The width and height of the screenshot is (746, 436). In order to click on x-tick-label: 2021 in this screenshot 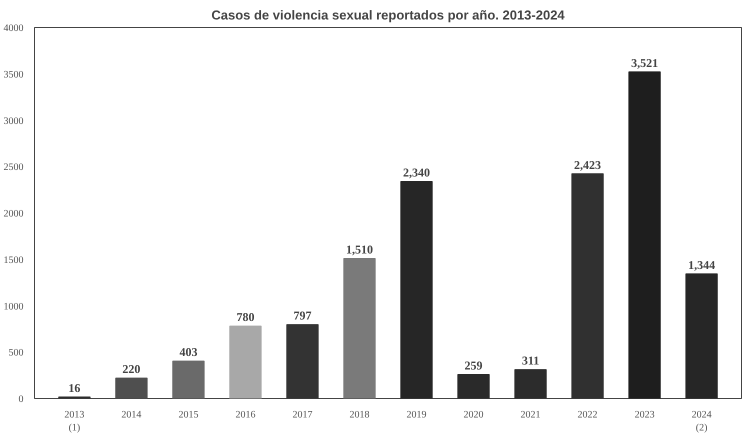, I will do `click(530, 415)`.